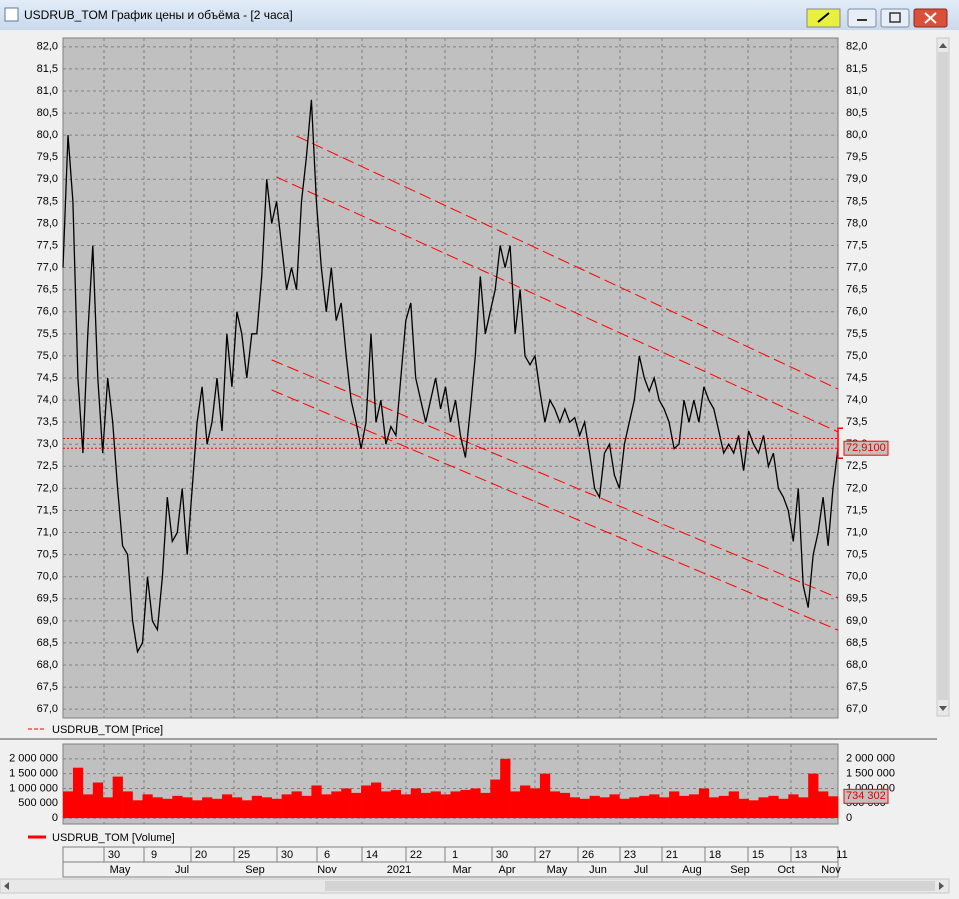  What do you see at coordinates (866, 448) in the screenshot?
I see `last-value-label: 72,9100` at bounding box center [866, 448].